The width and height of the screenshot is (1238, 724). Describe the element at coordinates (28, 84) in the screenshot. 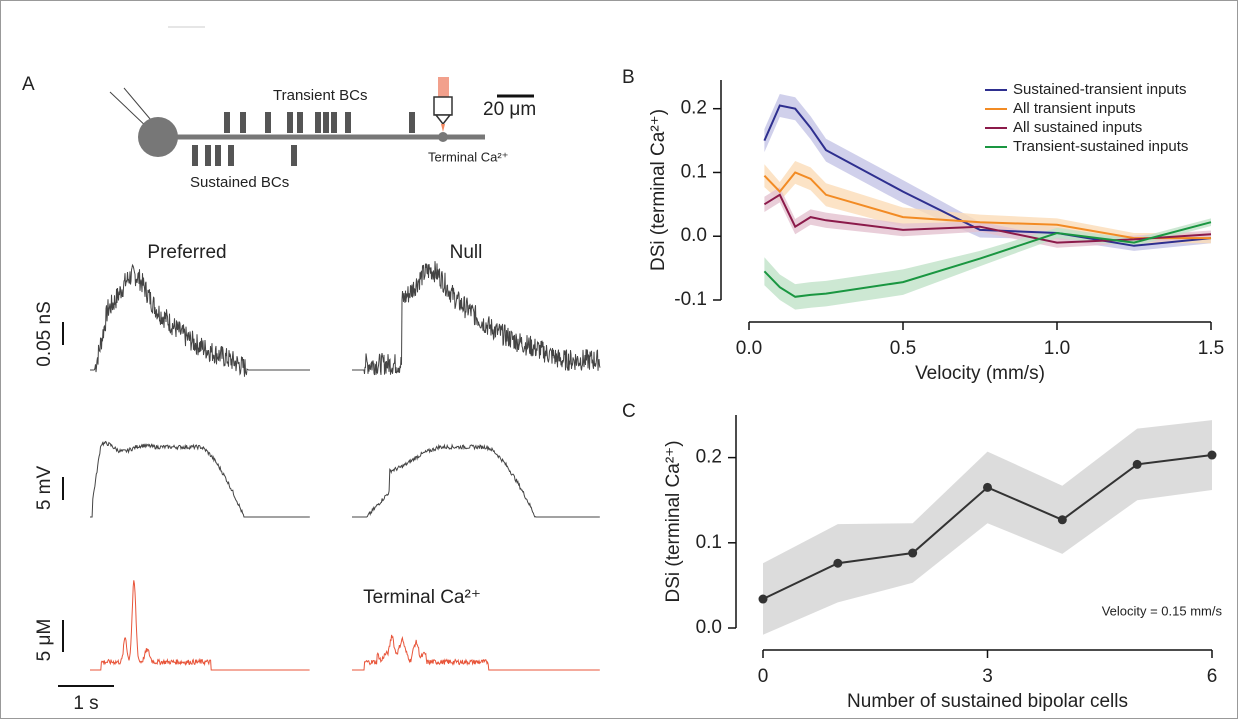

I see `panel-label: A` at that location.